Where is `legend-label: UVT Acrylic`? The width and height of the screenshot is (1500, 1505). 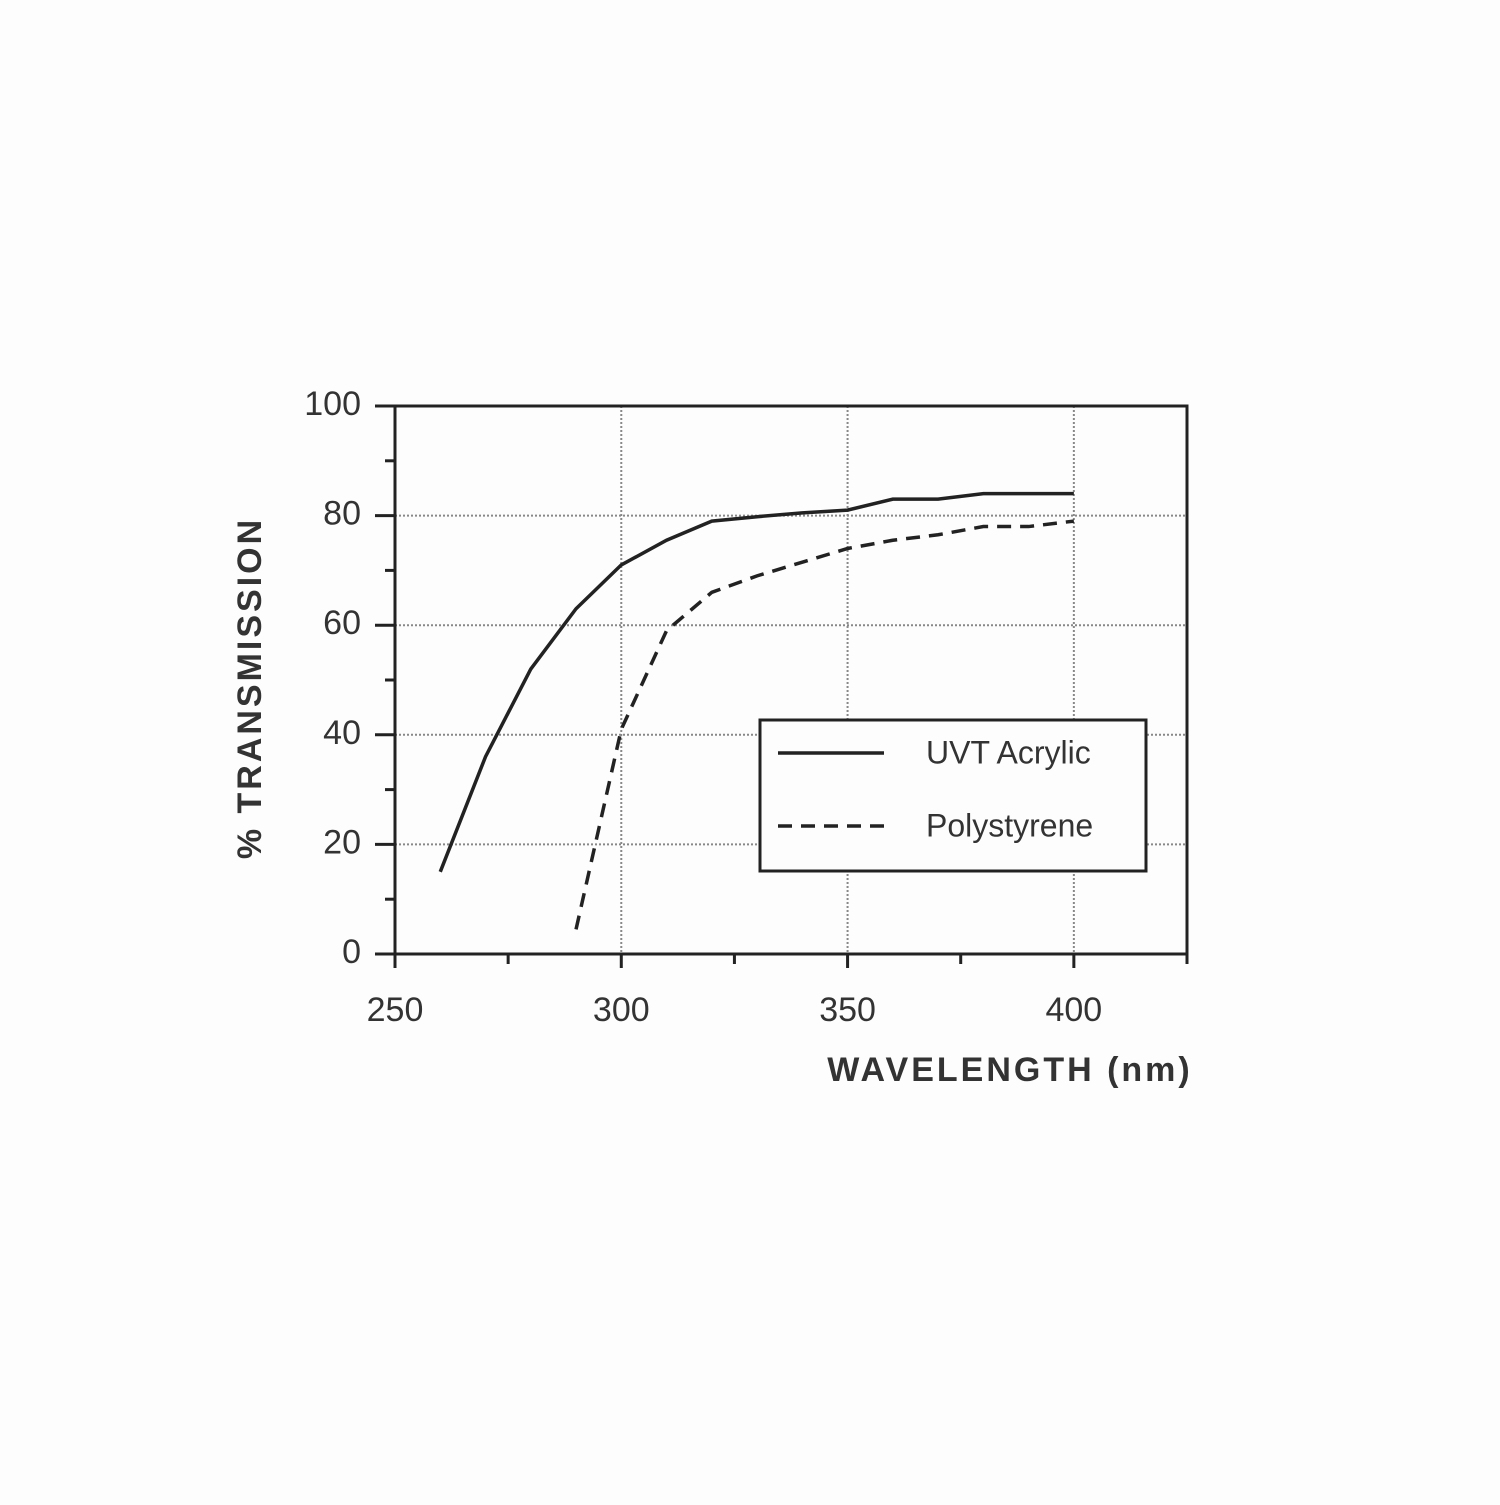
legend-label: UVT Acrylic is located at coordinates (1008, 752).